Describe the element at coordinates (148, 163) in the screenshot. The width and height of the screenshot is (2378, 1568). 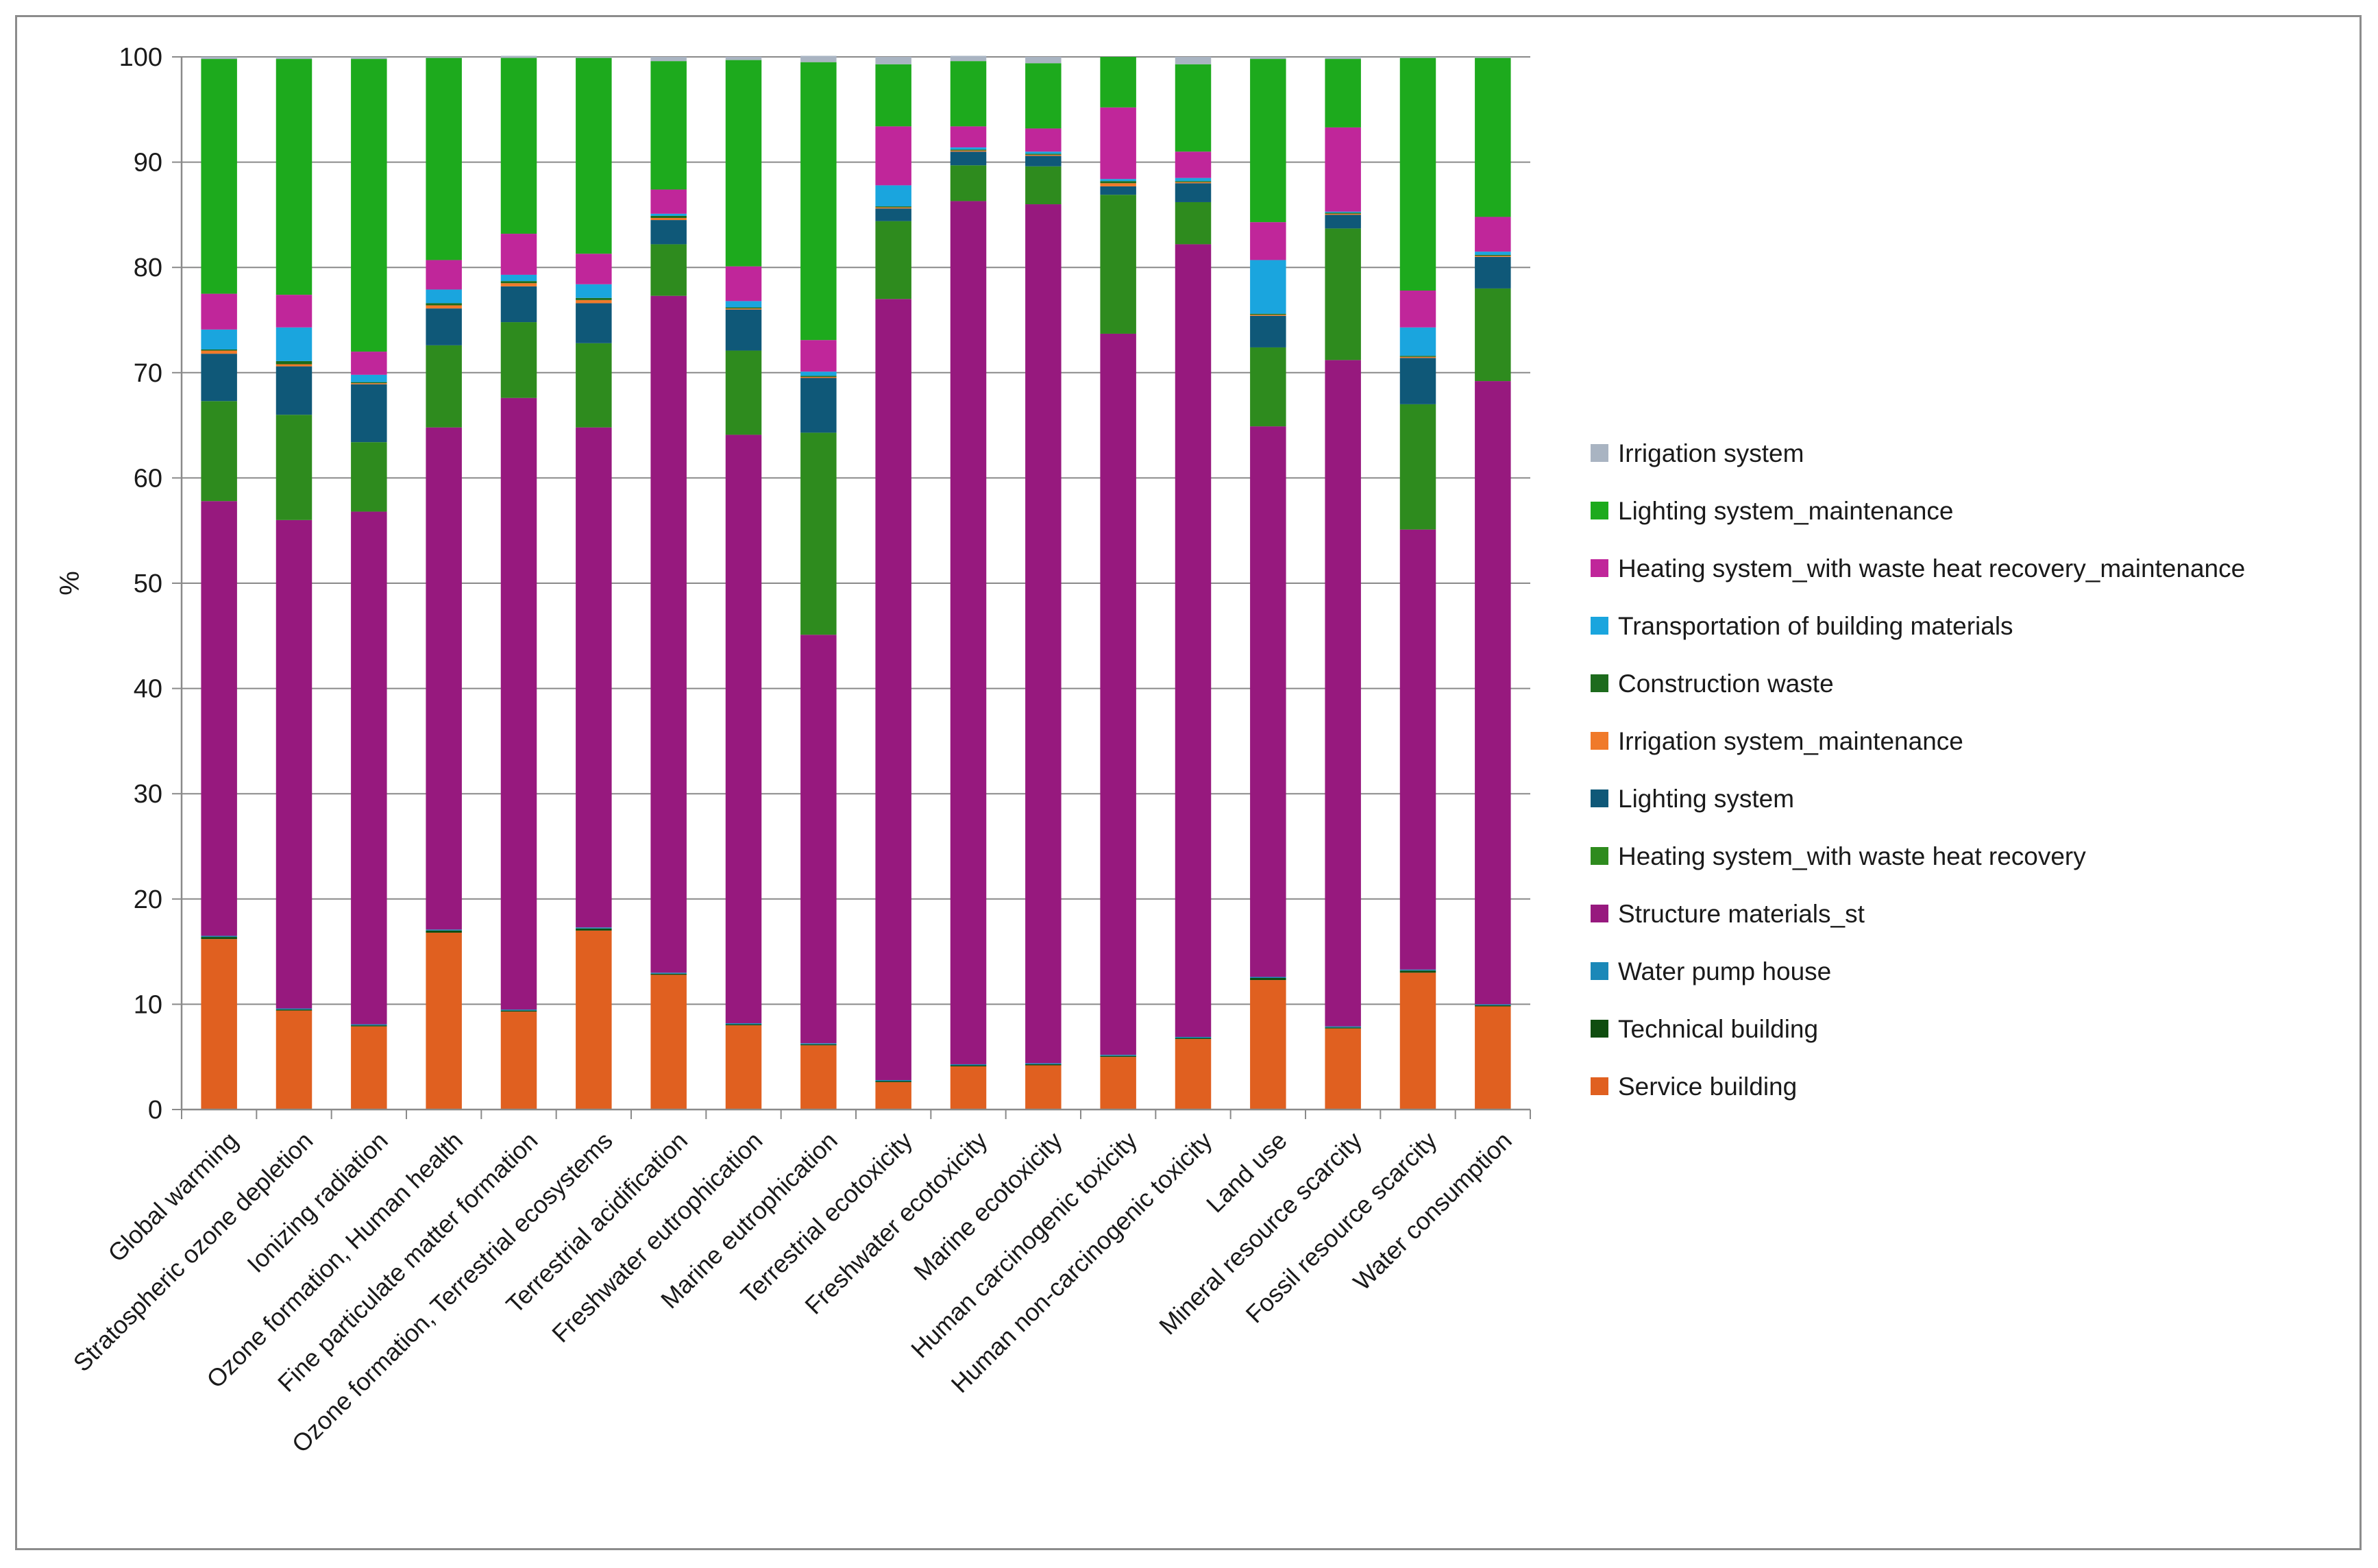
I see `y-tick-label: 90` at that location.